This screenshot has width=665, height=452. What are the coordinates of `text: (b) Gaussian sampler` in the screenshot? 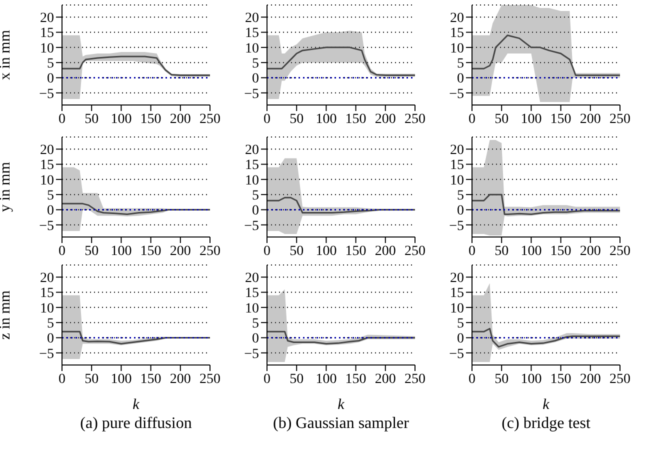 It's located at (341, 424).